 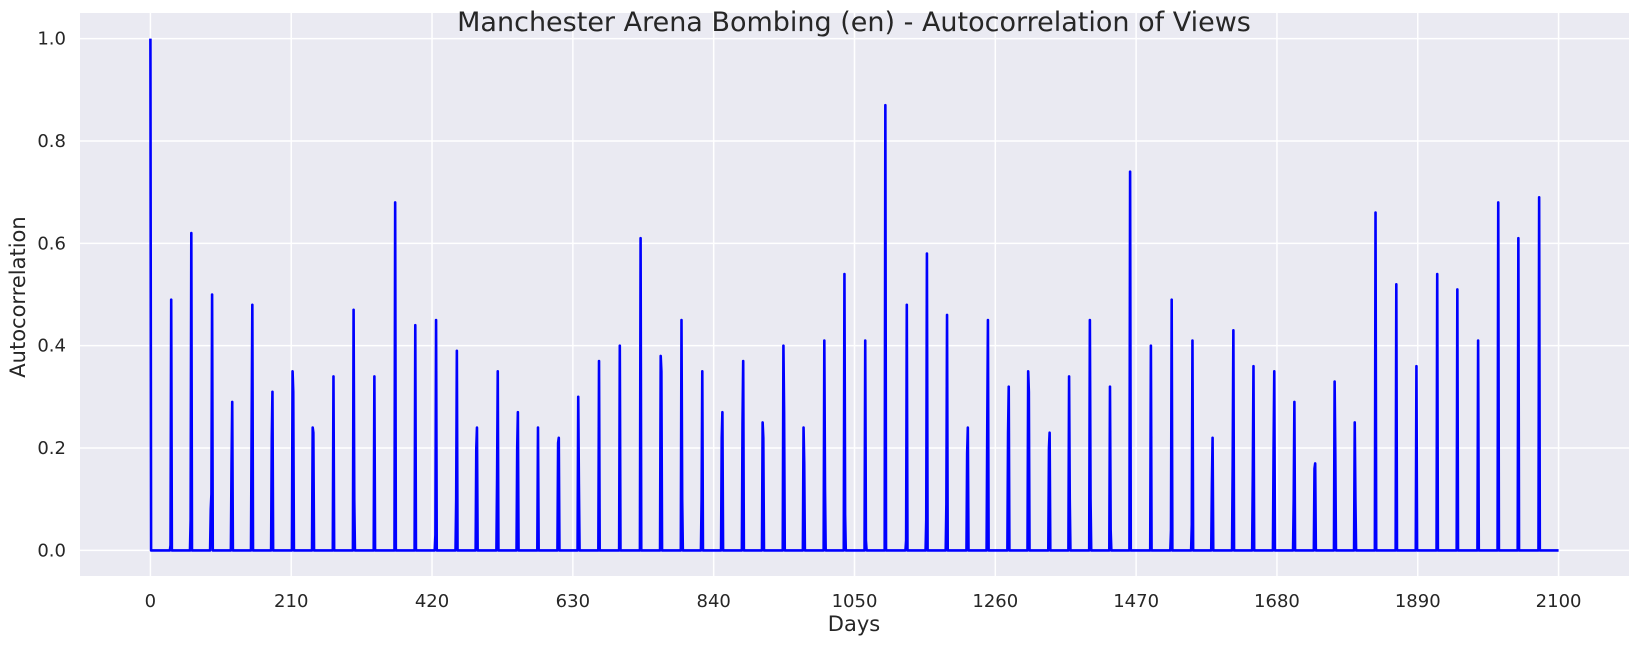 What do you see at coordinates (51, 141) in the screenshot?
I see `y-tick-label: 0.8` at bounding box center [51, 141].